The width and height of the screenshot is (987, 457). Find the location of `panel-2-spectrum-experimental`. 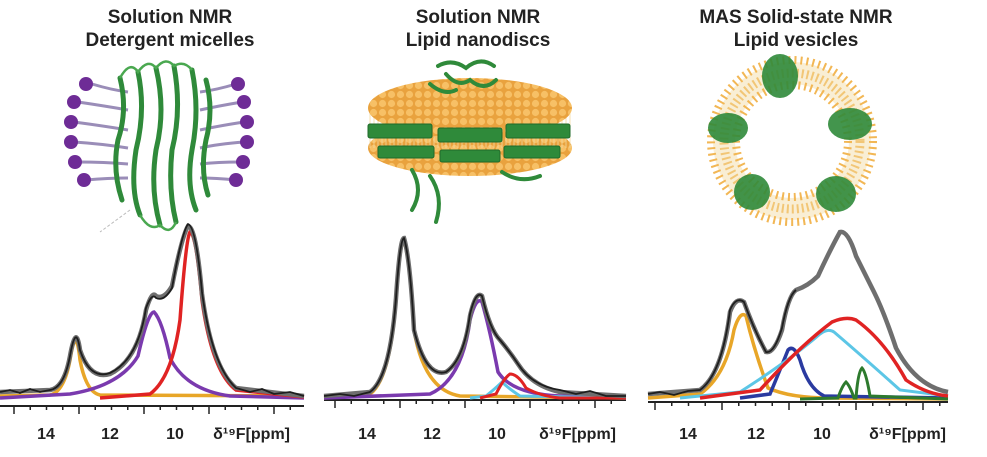

panel-2-spectrum-experimental is located at coordinates (474, 317).